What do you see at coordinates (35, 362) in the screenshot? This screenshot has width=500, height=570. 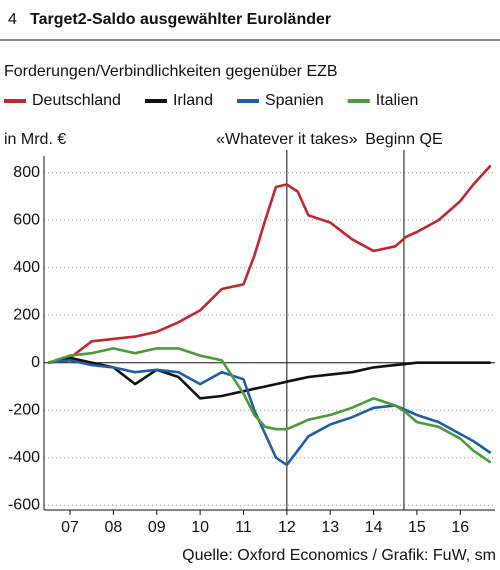 I see `y-tick-label: 0` at bounding box center [35, 362].